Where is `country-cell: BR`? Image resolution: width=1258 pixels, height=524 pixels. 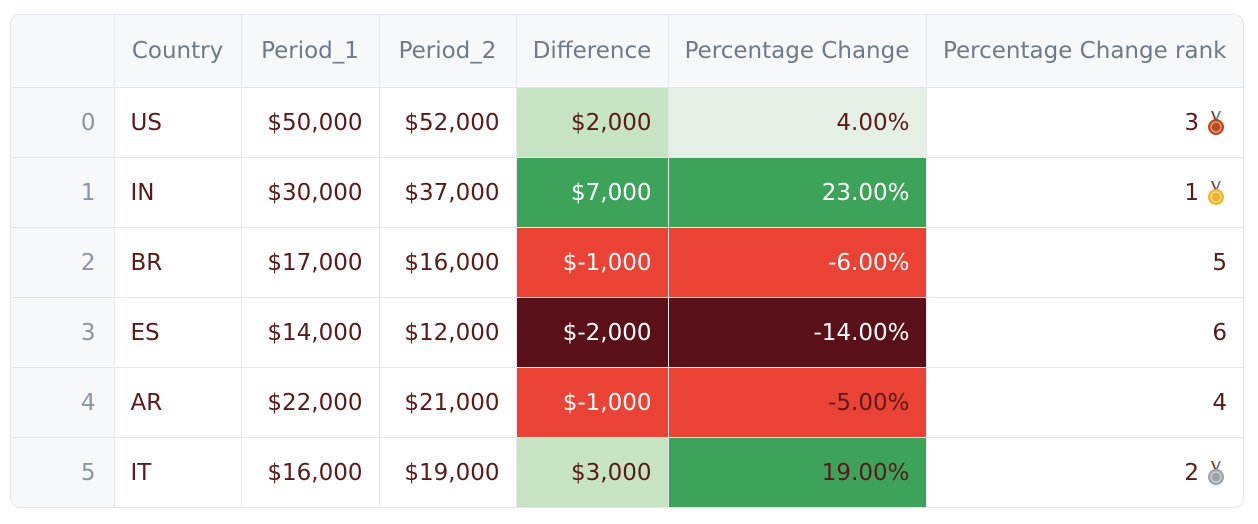
country-cell: BR is located at coordinates (178, 262).